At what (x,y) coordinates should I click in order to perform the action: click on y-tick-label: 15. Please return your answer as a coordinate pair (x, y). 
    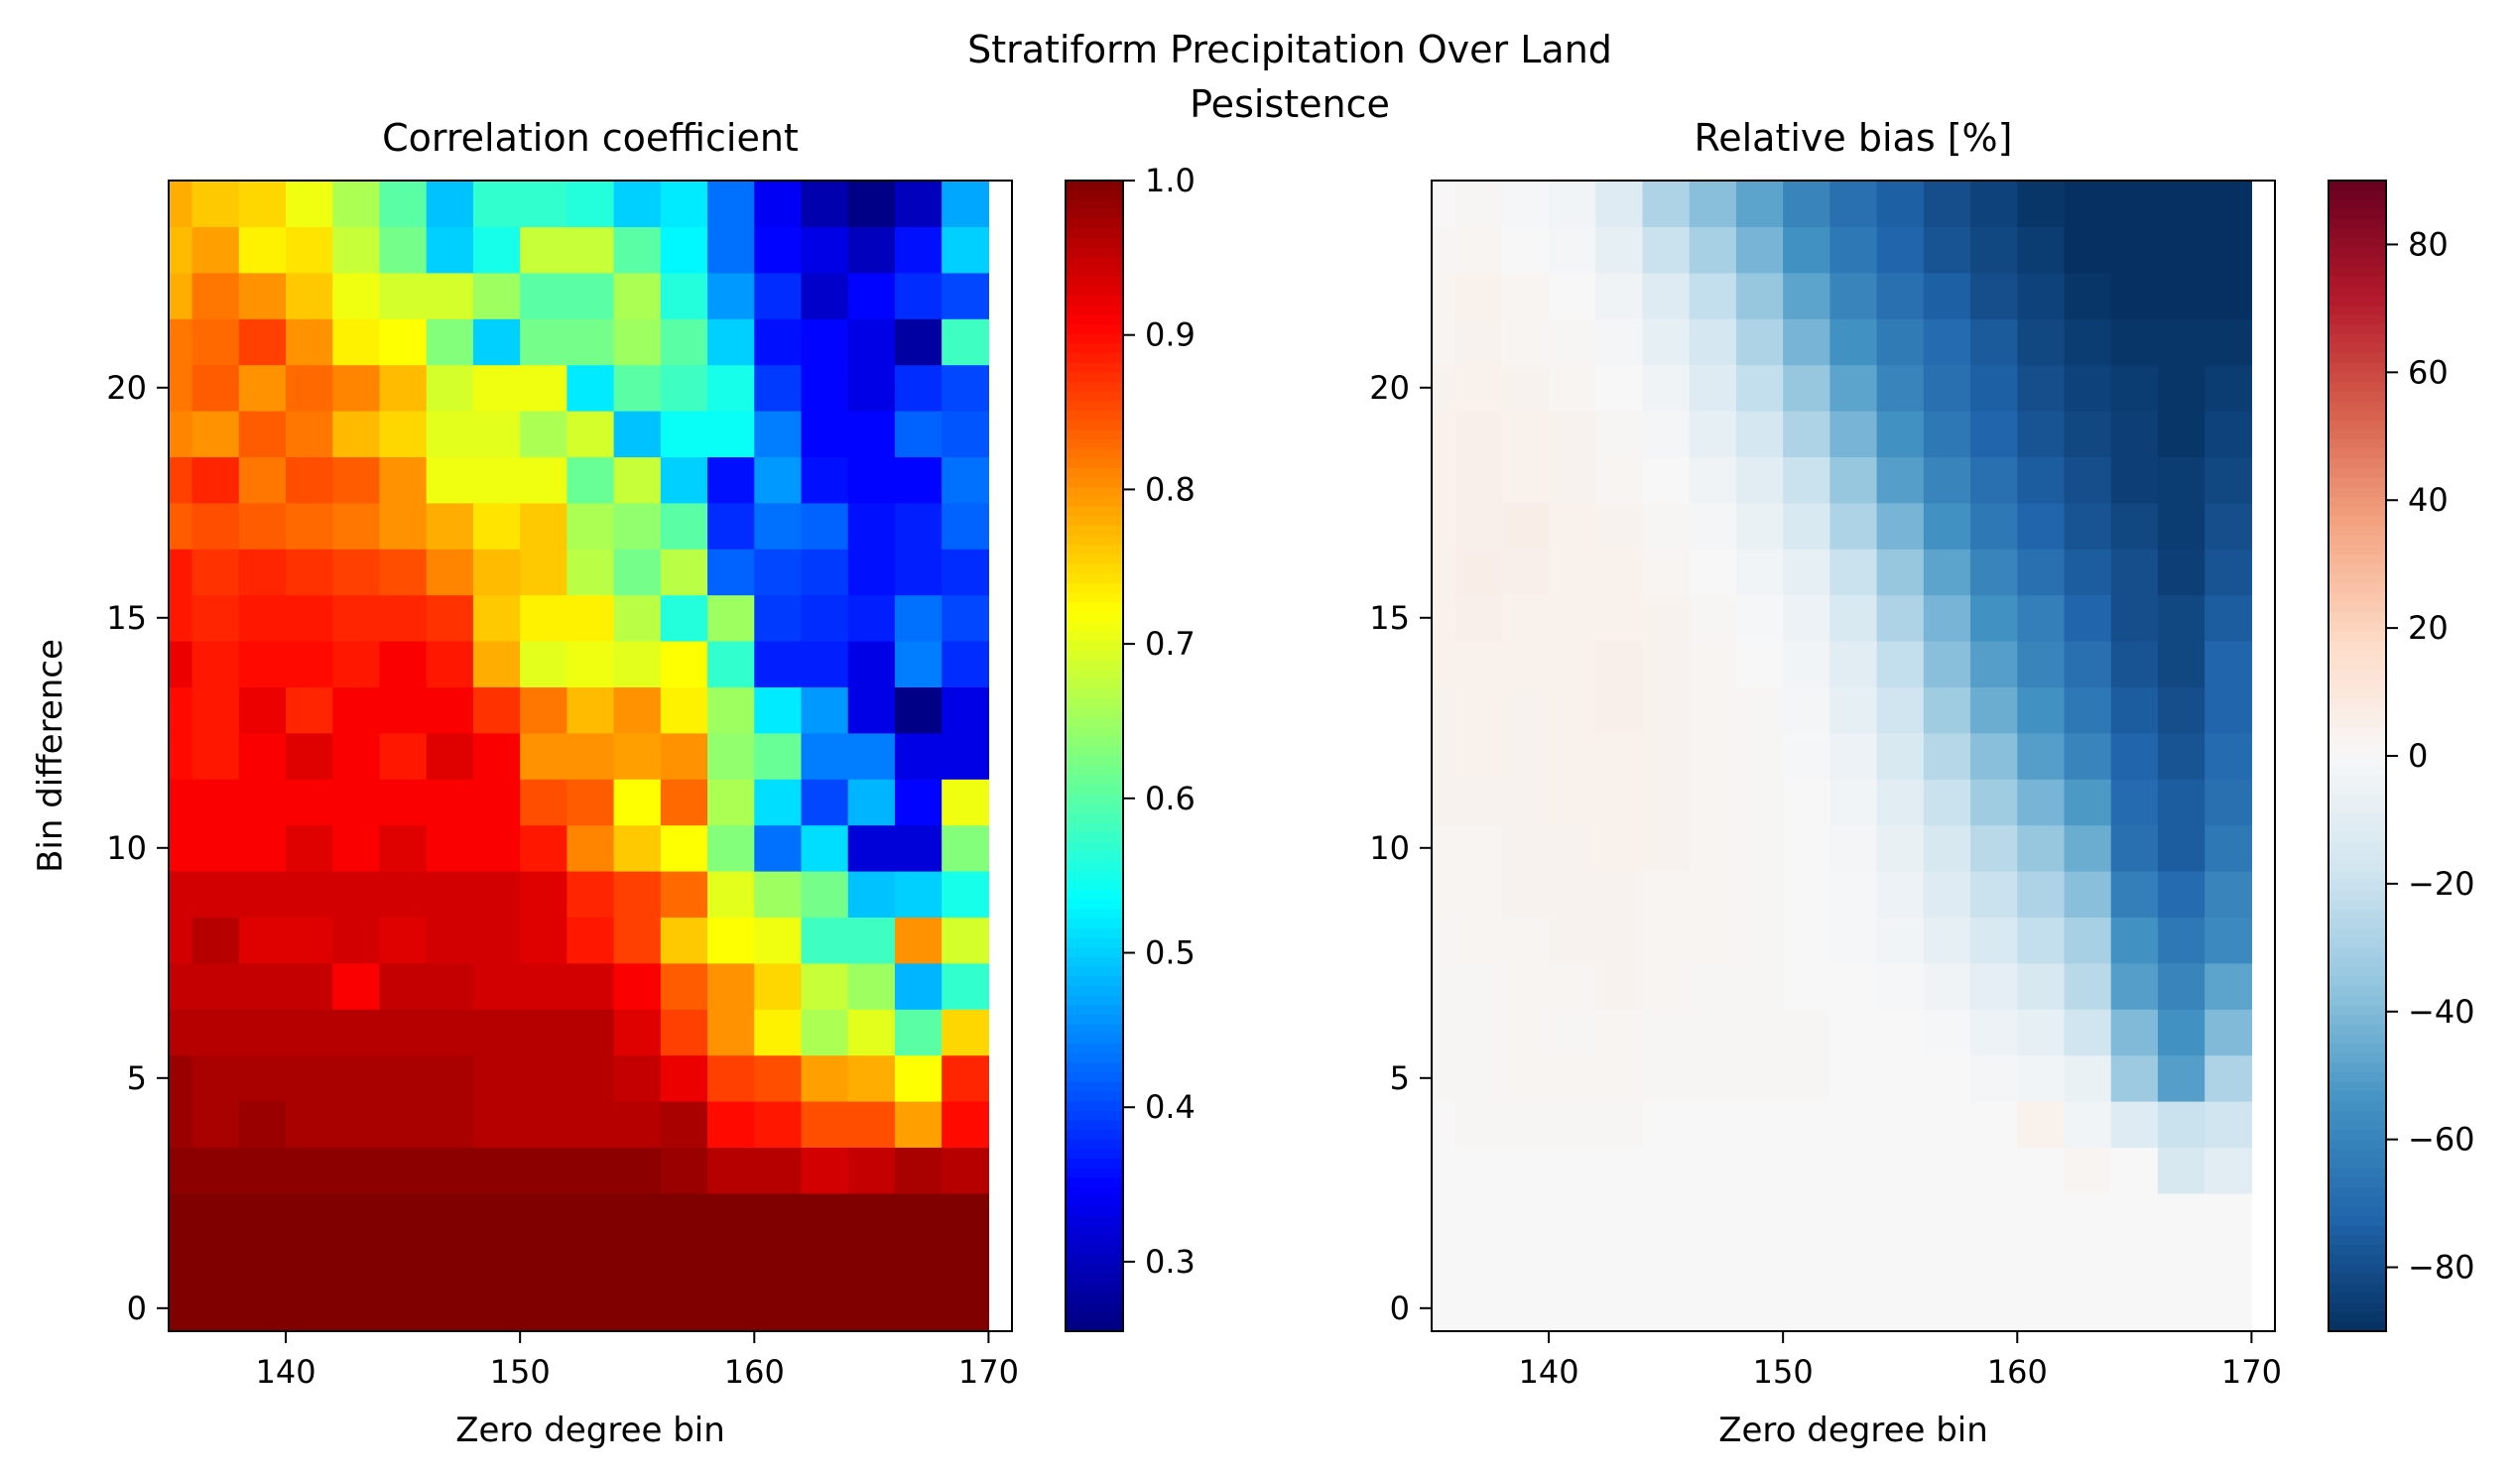
    Looking at the image, I should click on (126, 618).